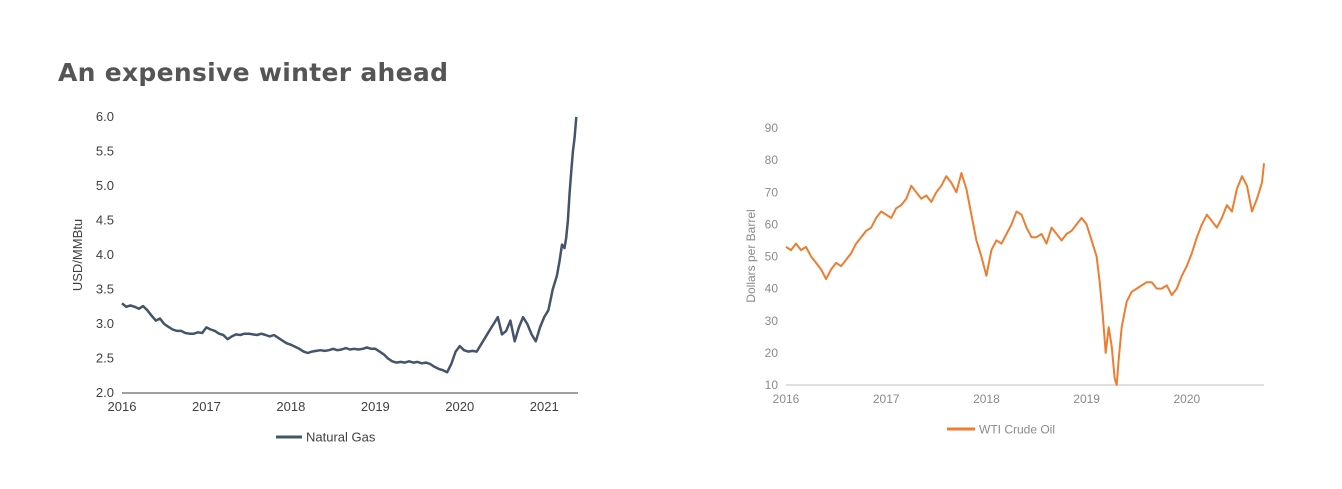  I want to click on y-tick-label: 90, so click(772, 128).